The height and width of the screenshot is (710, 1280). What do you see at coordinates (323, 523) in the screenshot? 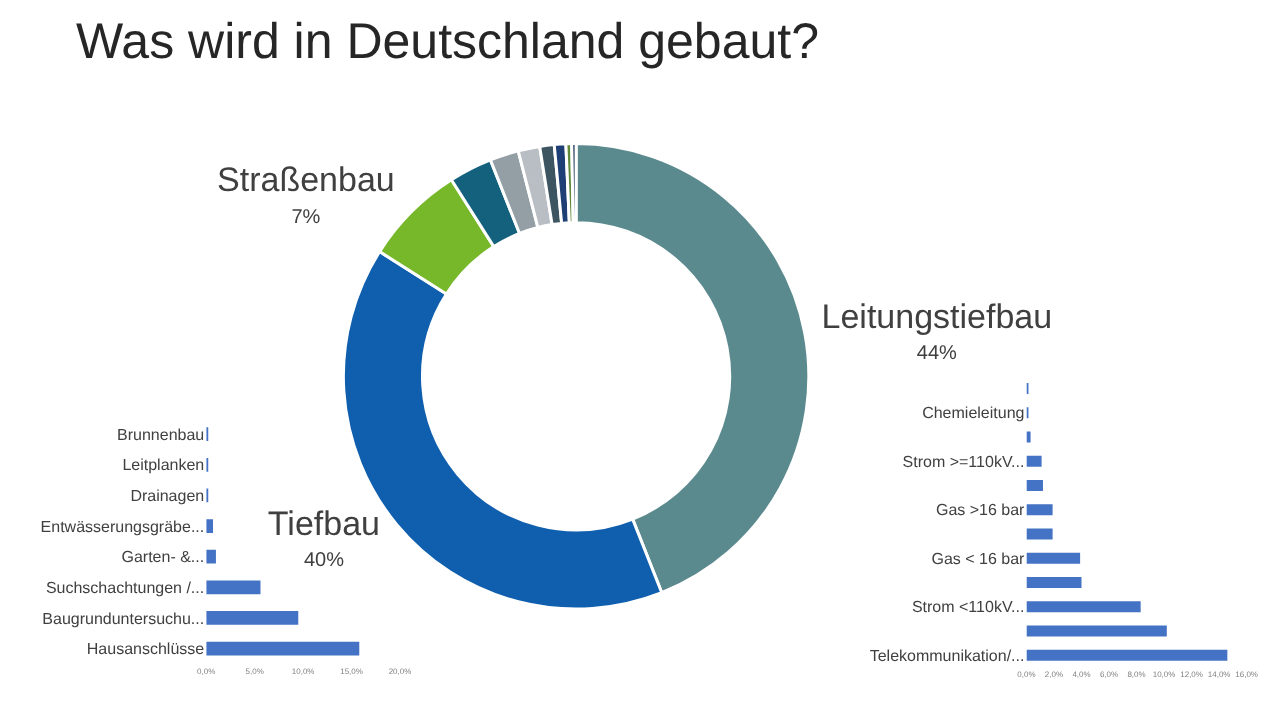
I see `slice-label: Tiefbau` at bounding box center [323, 523].